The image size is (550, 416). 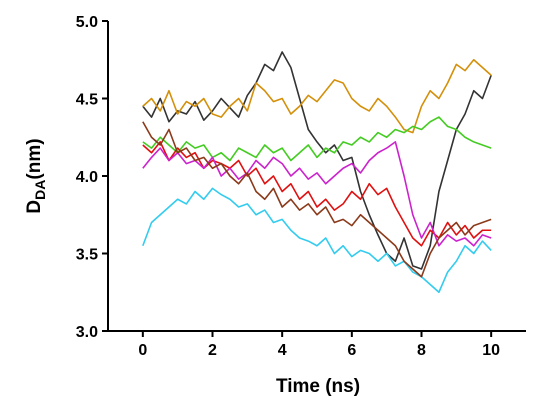 I want to click on y-axis-label: DDA(nm), so click(x=36, y=175).